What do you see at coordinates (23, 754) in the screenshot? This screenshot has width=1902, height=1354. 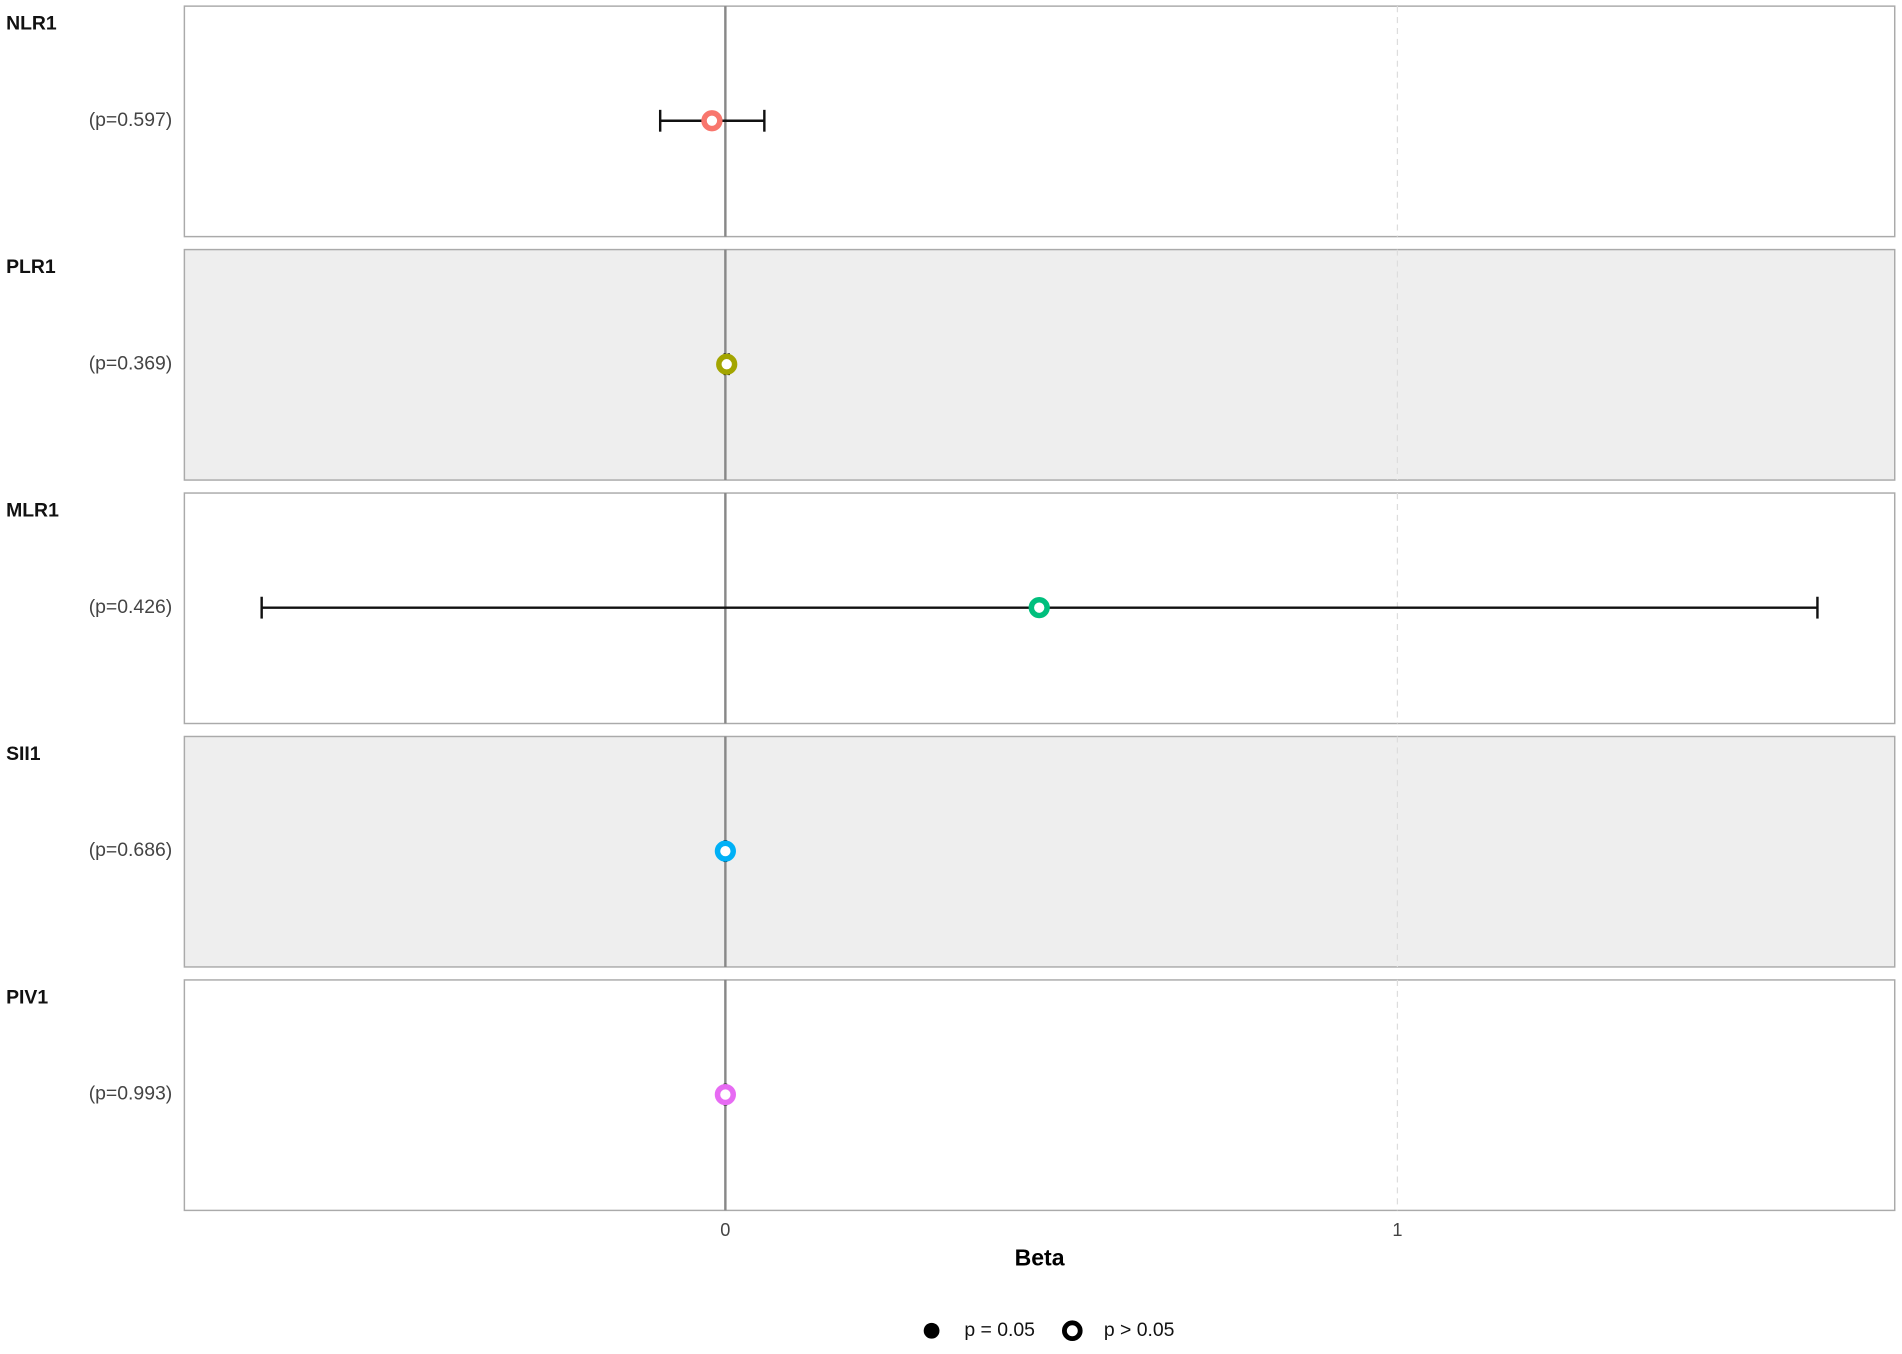 I see `panel-label: SII1` at bounding box center [23, 754].